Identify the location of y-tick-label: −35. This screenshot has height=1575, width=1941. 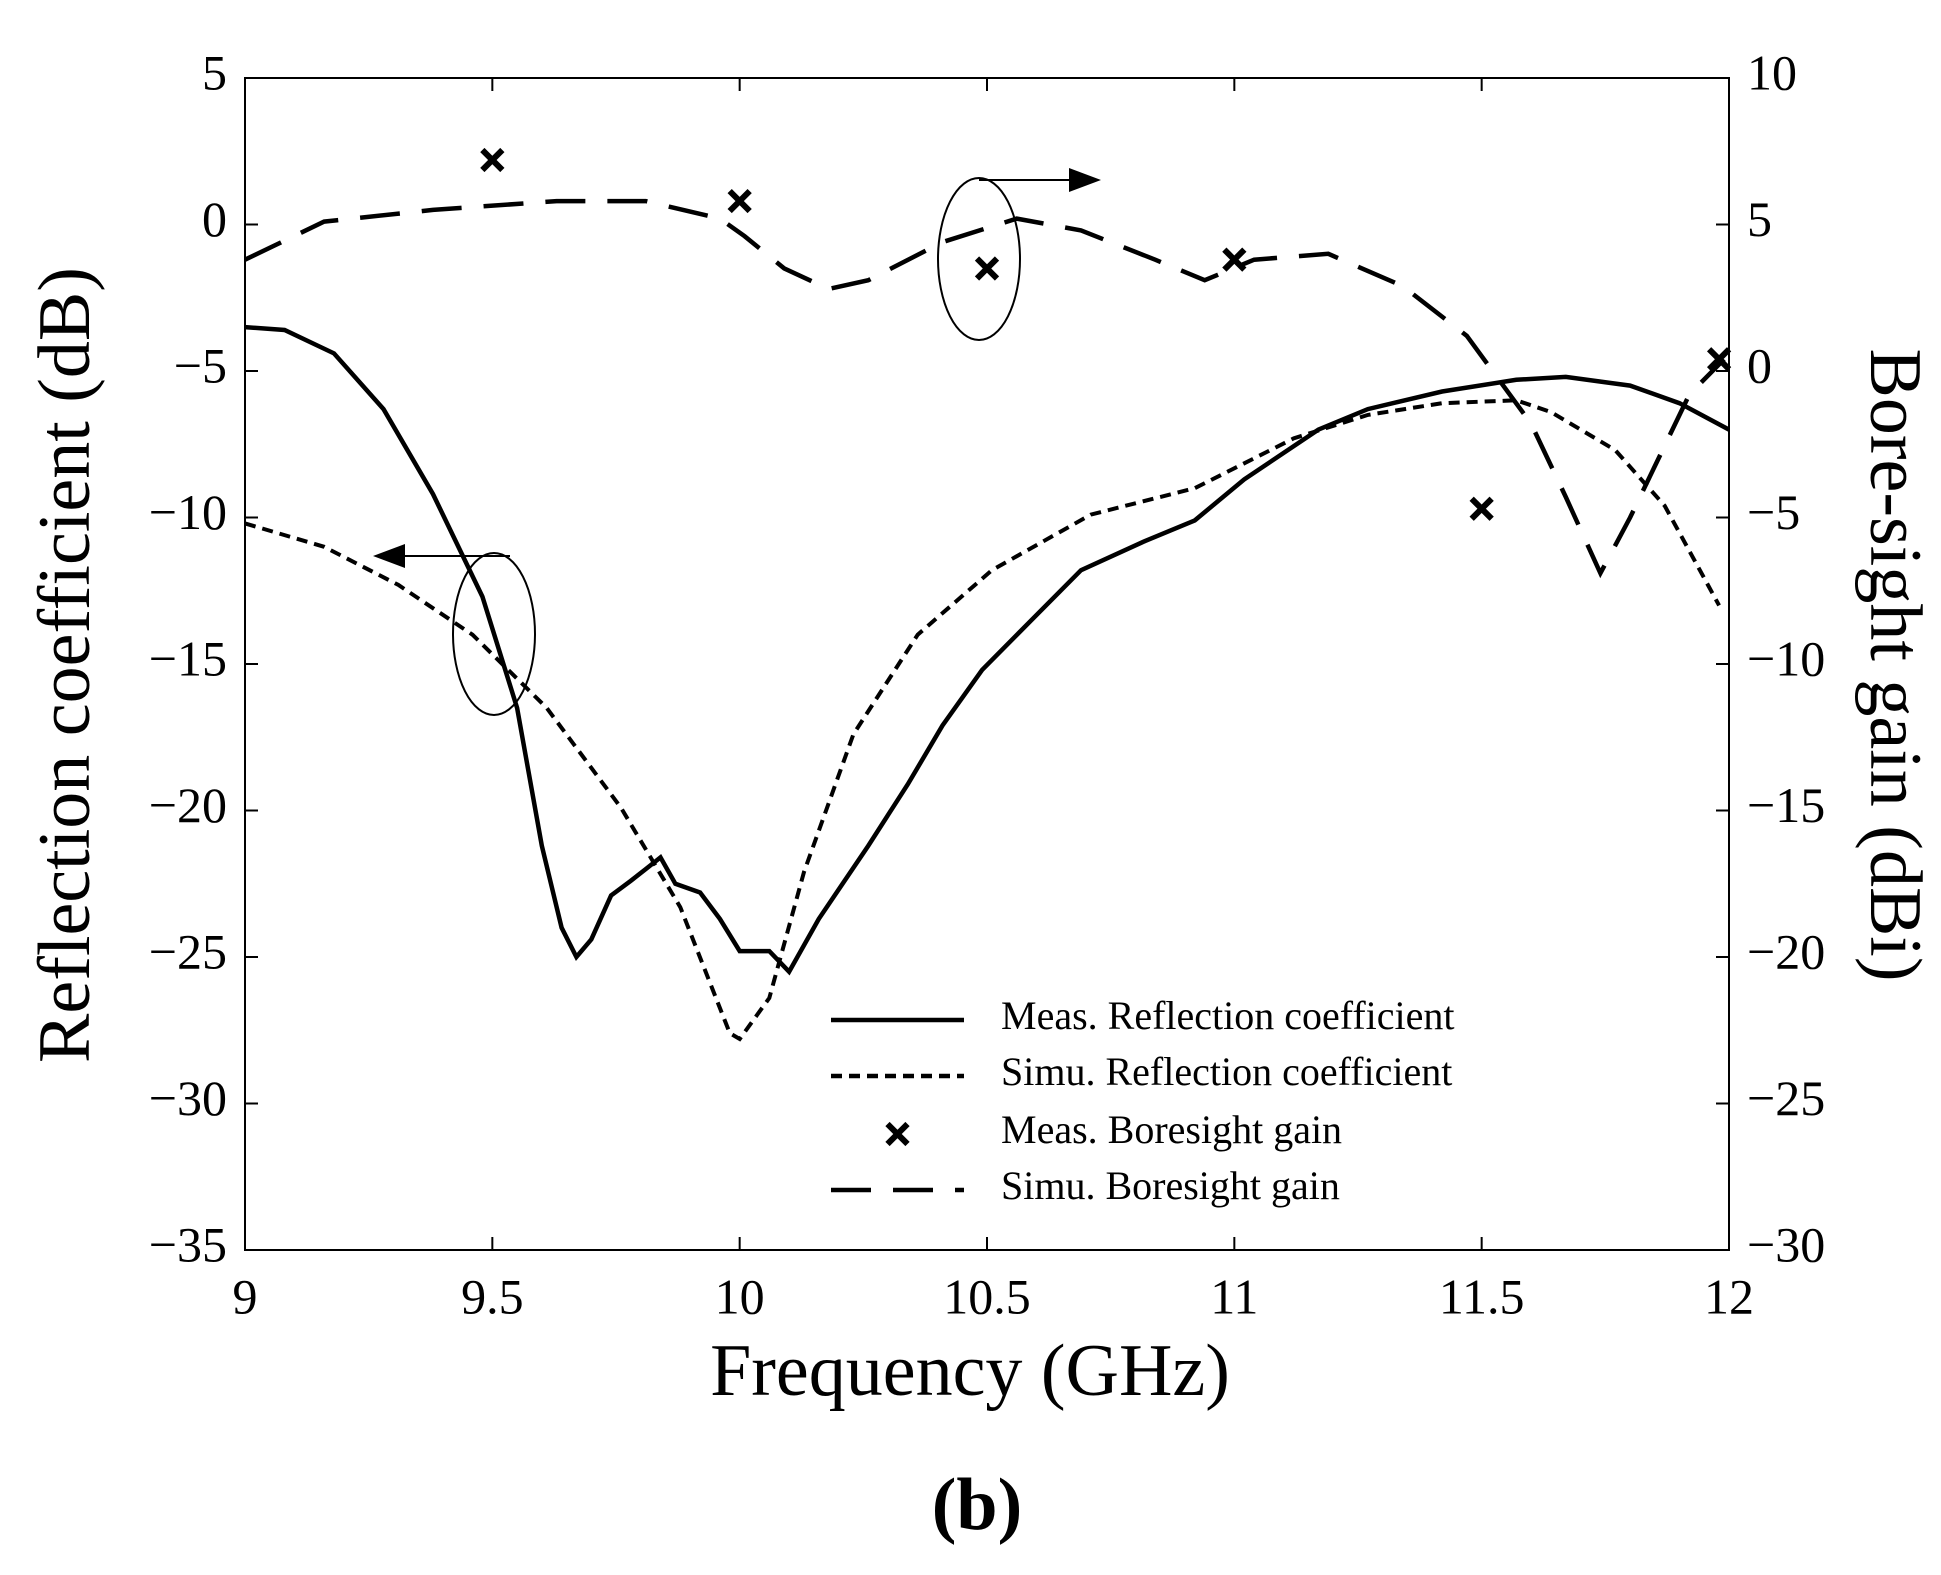
(188, 1244).